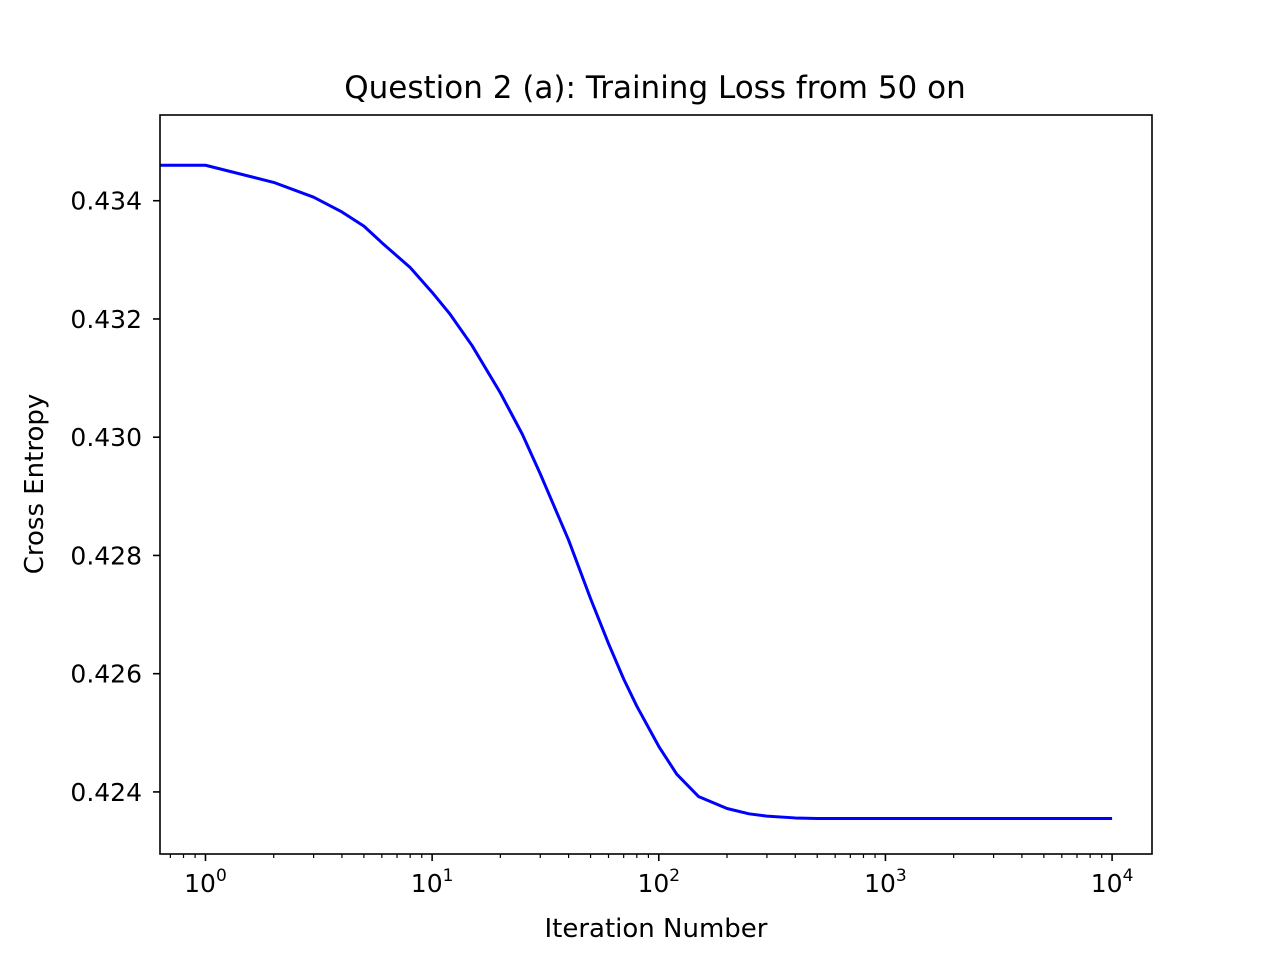 This screenshot has width=1280, height=960. What do you see at coordinates (205, 882) in the screenshot?
I see `x-tick-label: 10⁰` at bounding box center [205, 882].